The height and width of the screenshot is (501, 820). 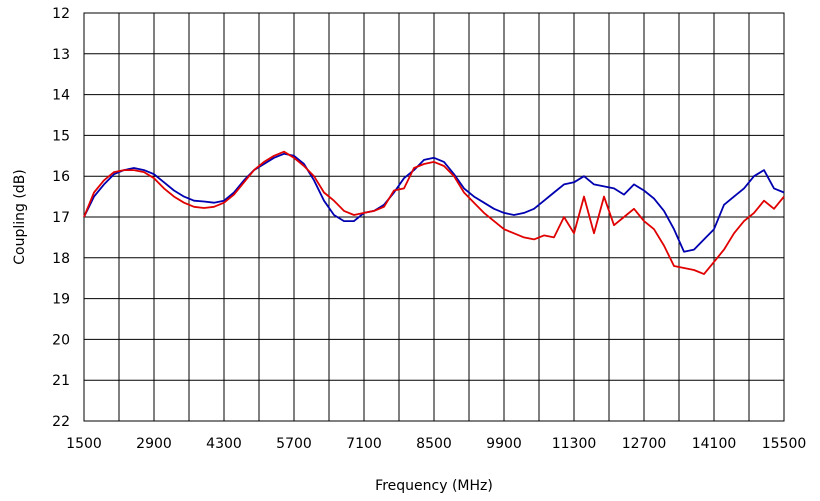 I want to click on y-tick-label: 14, so click(x=61, y=96).